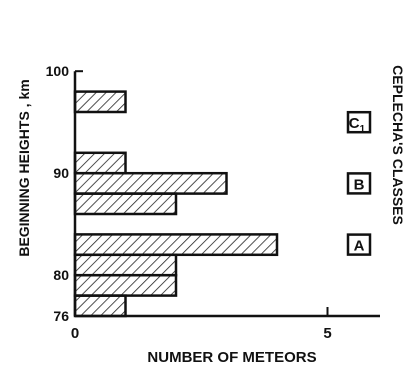 This screenshot has height=370, width=412. Describe the element at coordinates (24, 167) in the screenshot. I see `y-axis-title: BEGINNING HEIGHTS , km` at that location.